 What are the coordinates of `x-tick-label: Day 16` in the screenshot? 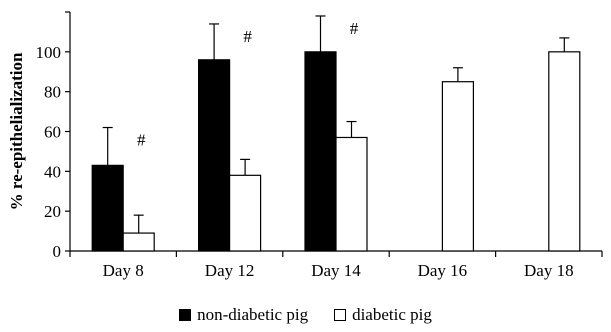 It's located at (443, 270).